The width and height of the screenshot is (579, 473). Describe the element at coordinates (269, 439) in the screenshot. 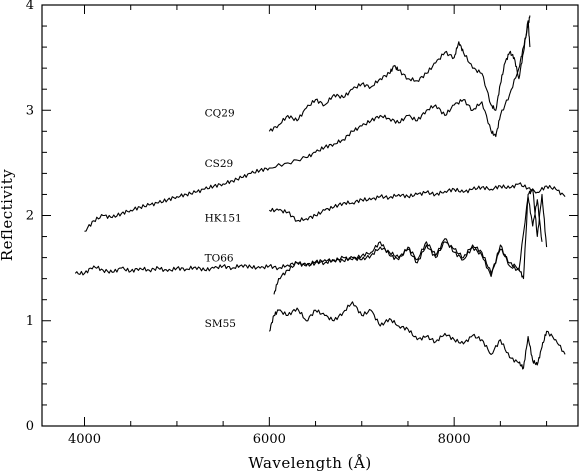

I see `x-tick-label: 6000` at that location.